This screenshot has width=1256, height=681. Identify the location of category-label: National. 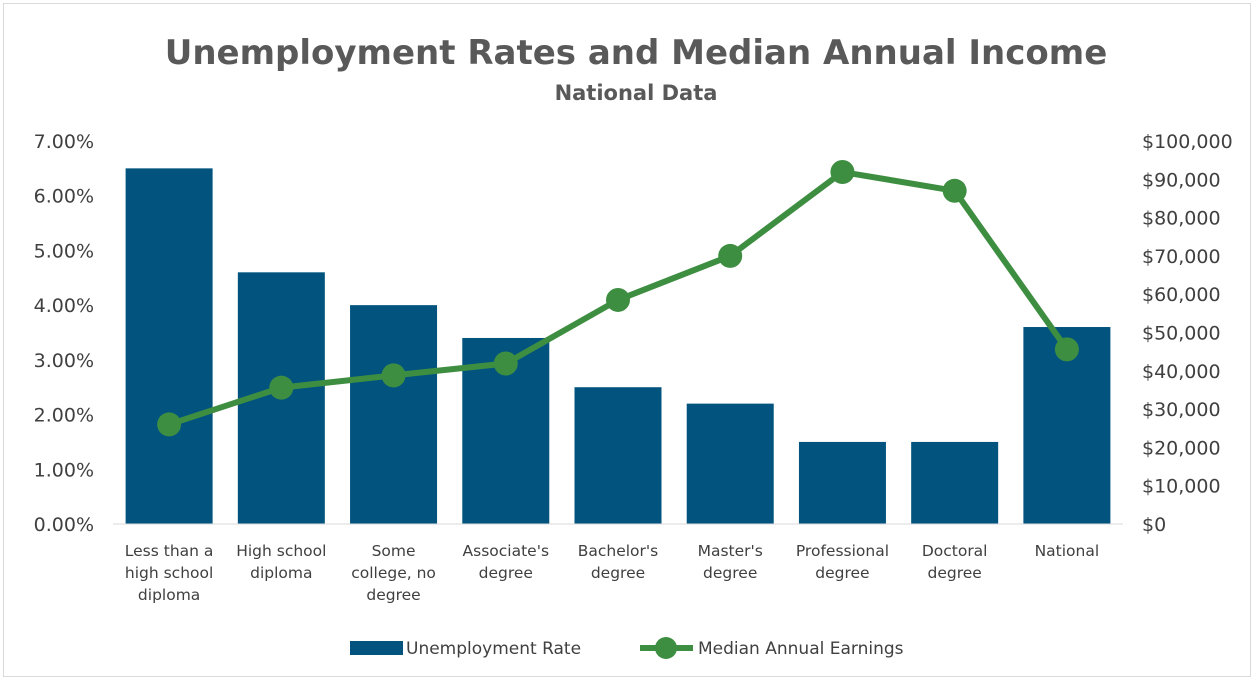
(1067, 551).